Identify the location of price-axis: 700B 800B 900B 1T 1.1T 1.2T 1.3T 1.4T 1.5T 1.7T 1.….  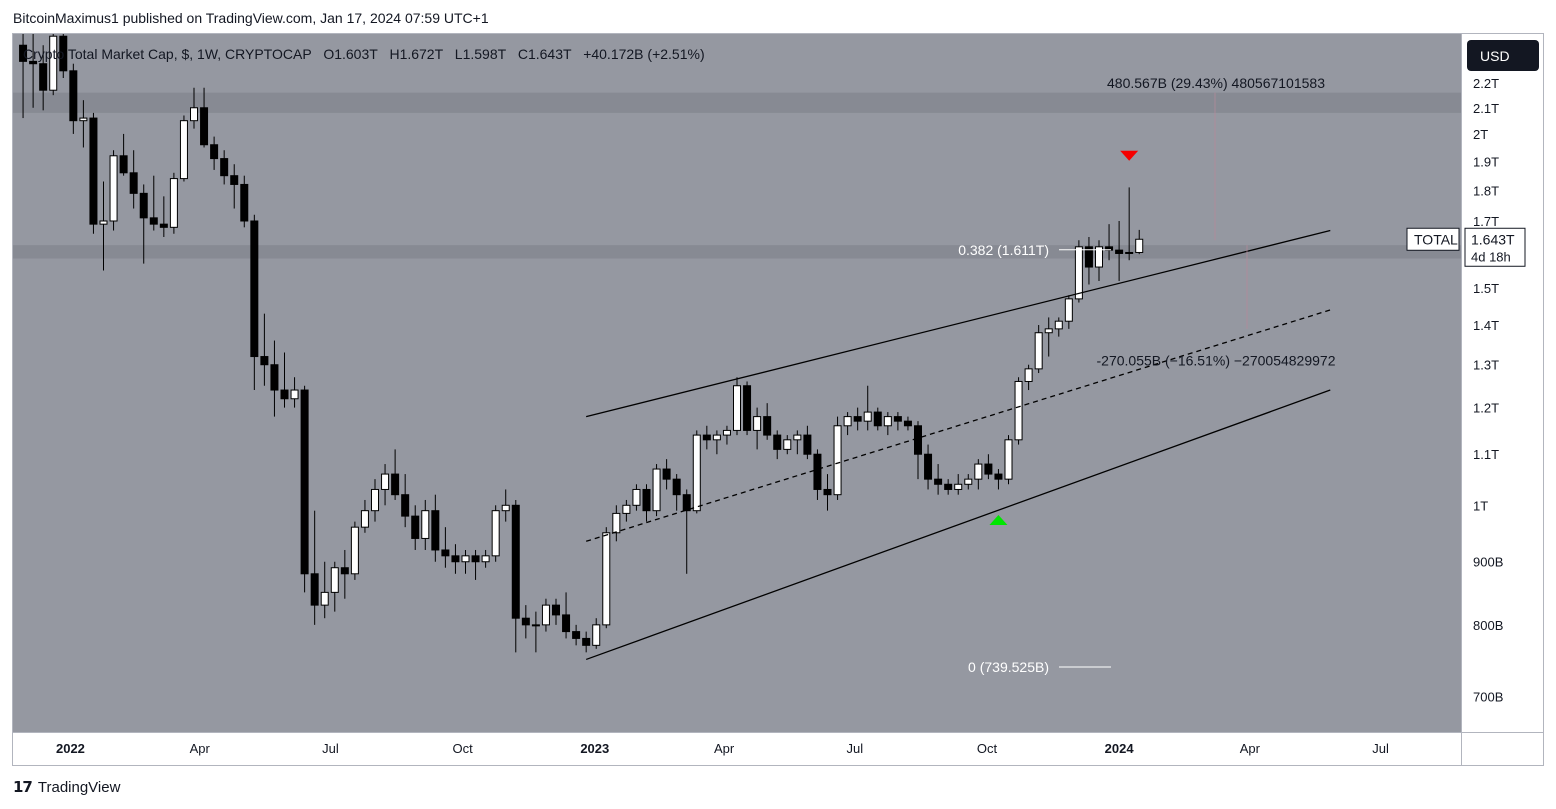
(1488, 390).